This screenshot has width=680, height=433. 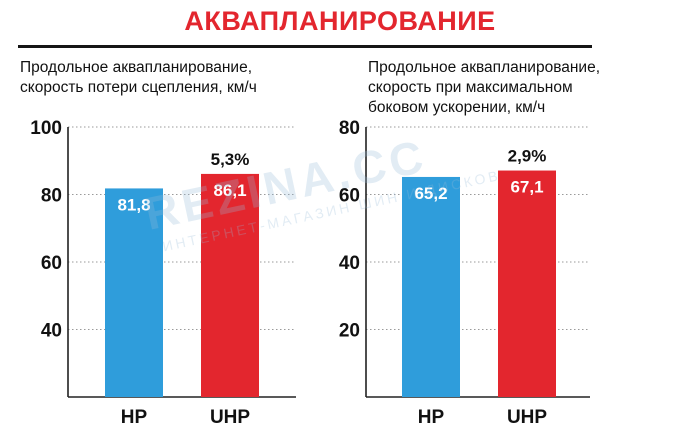 I want to click on right-x-tick-label: HP, so click(x=431, y=417).